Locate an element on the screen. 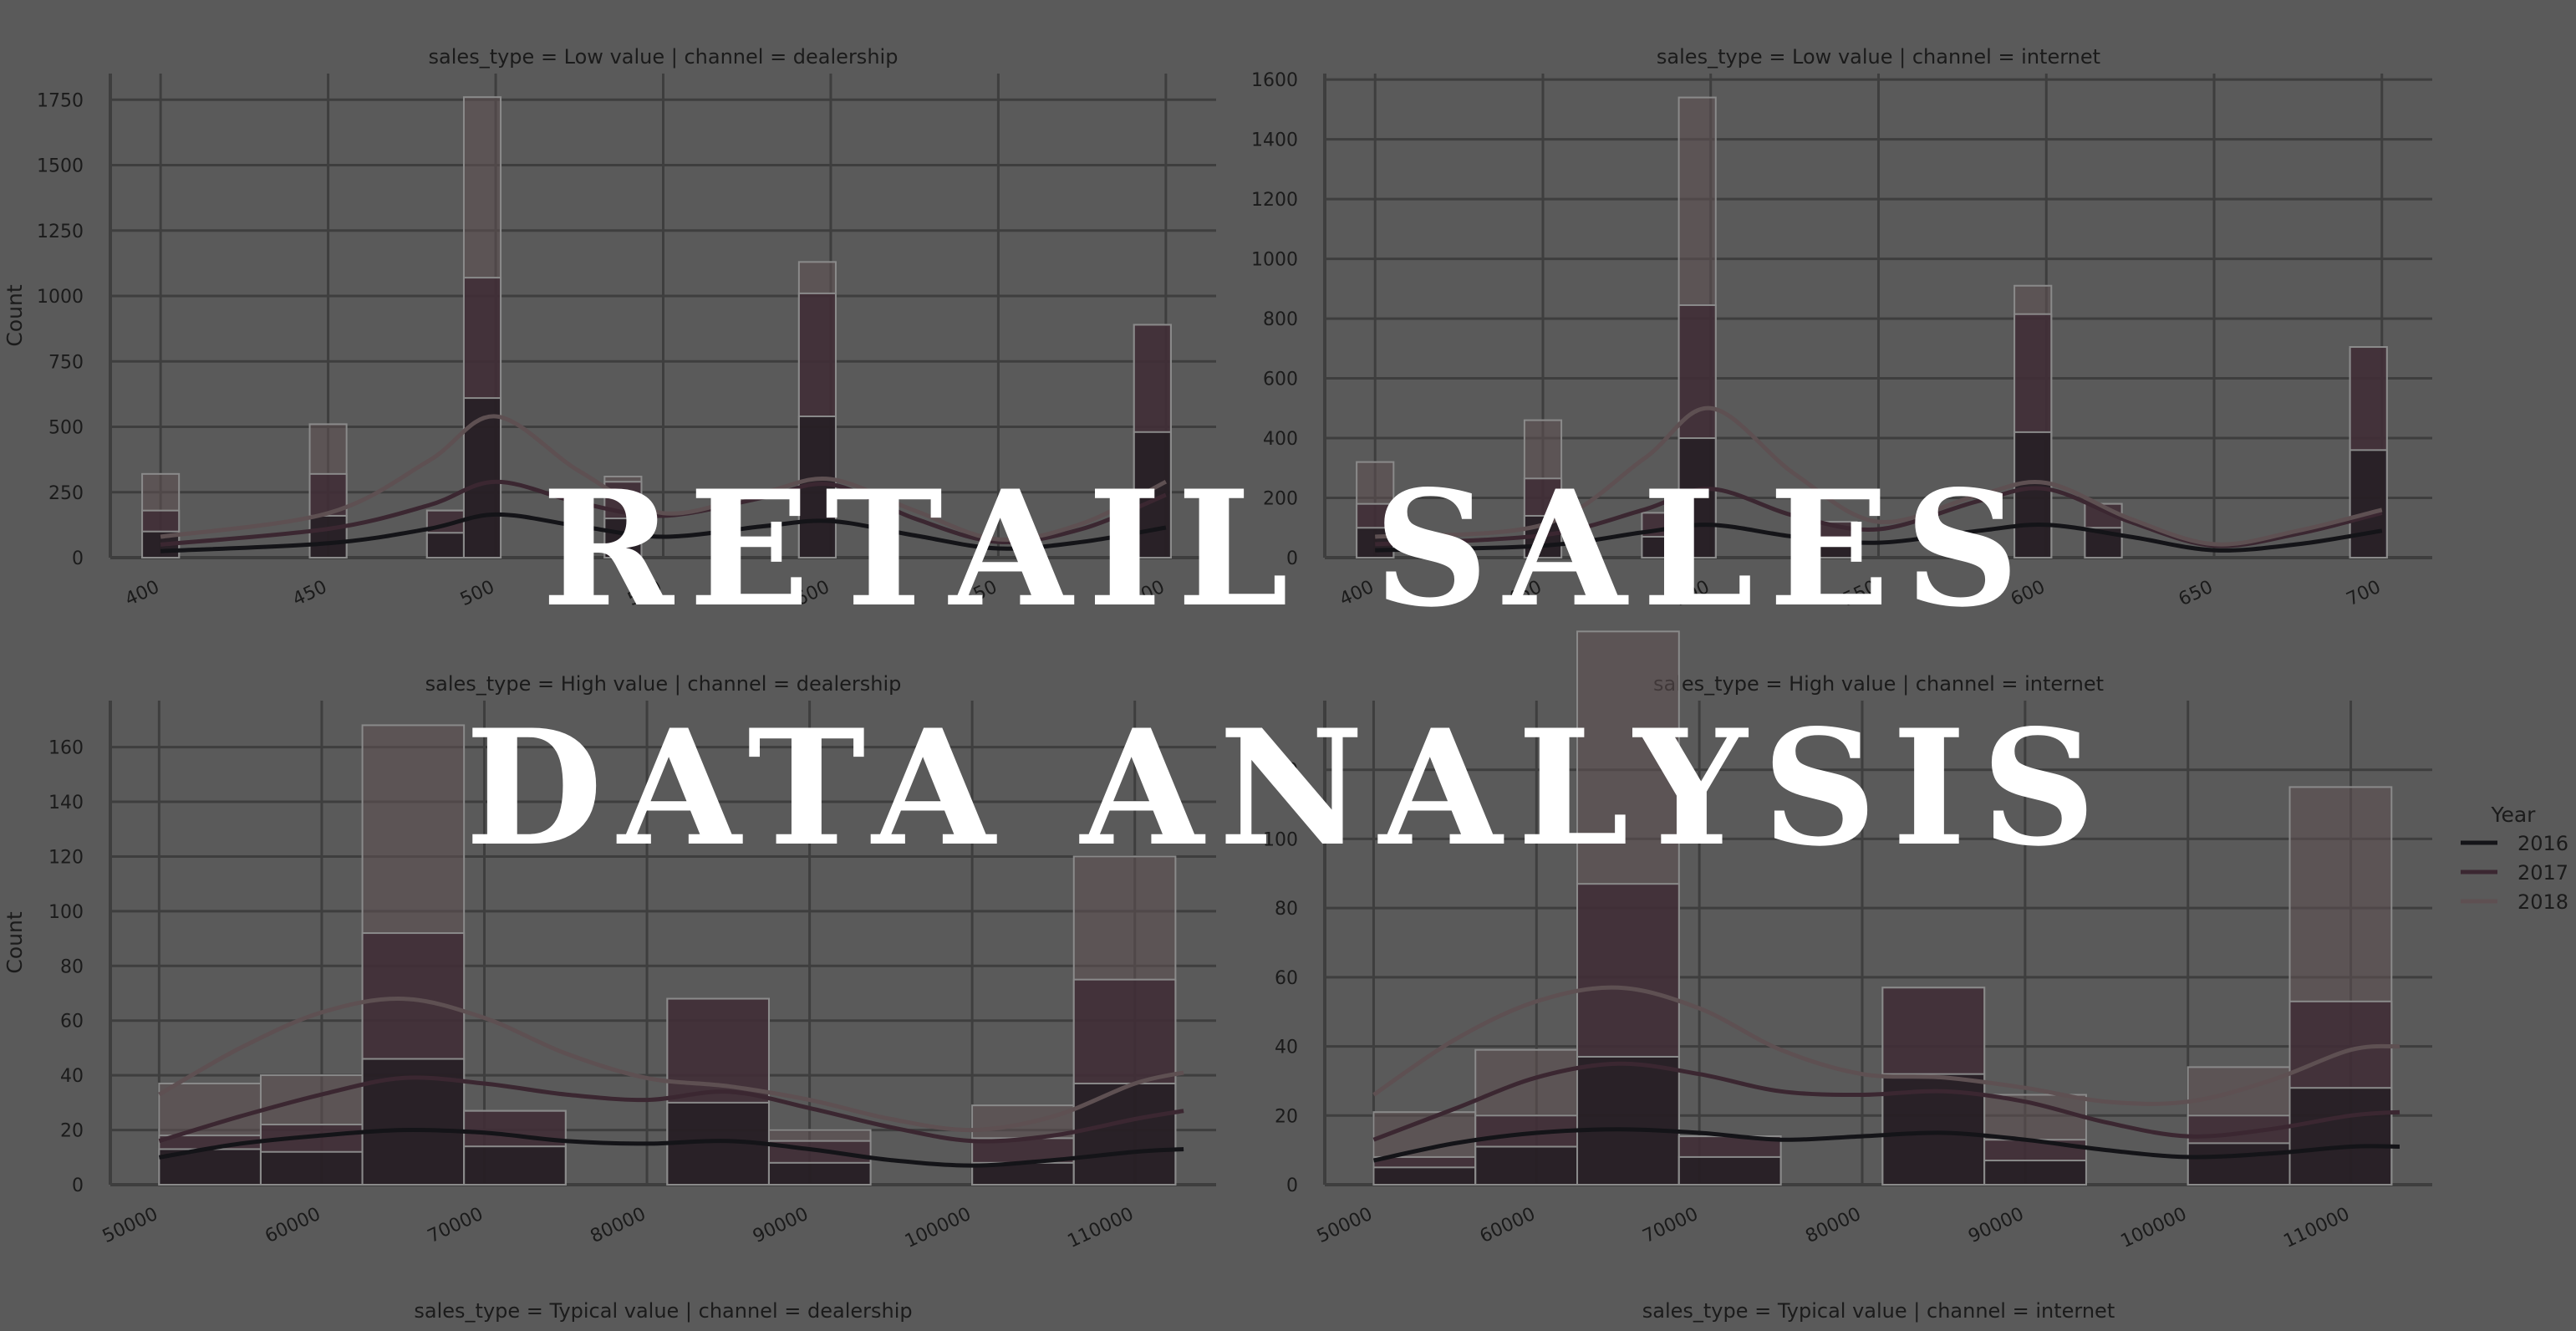 The height and width of the screenshot is (1331, 2576). y-tick-label: 1500 is located at coordinates (60, 166).